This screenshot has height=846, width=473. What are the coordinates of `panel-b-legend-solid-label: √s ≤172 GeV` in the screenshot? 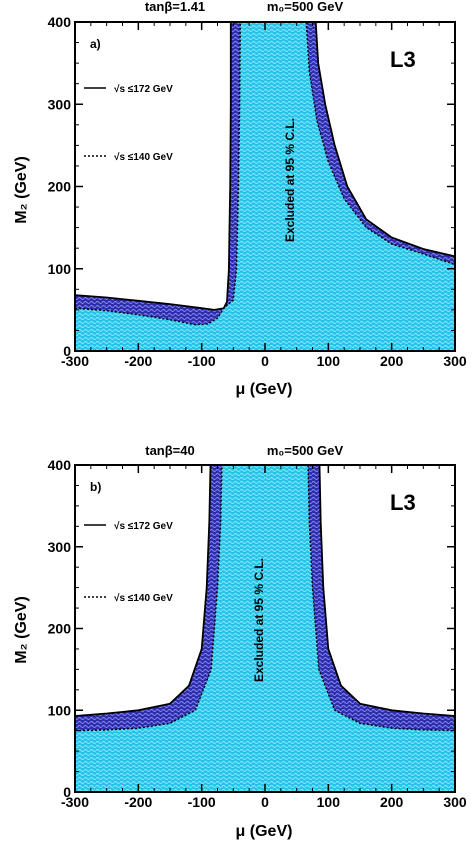 It's located at (143, 526).